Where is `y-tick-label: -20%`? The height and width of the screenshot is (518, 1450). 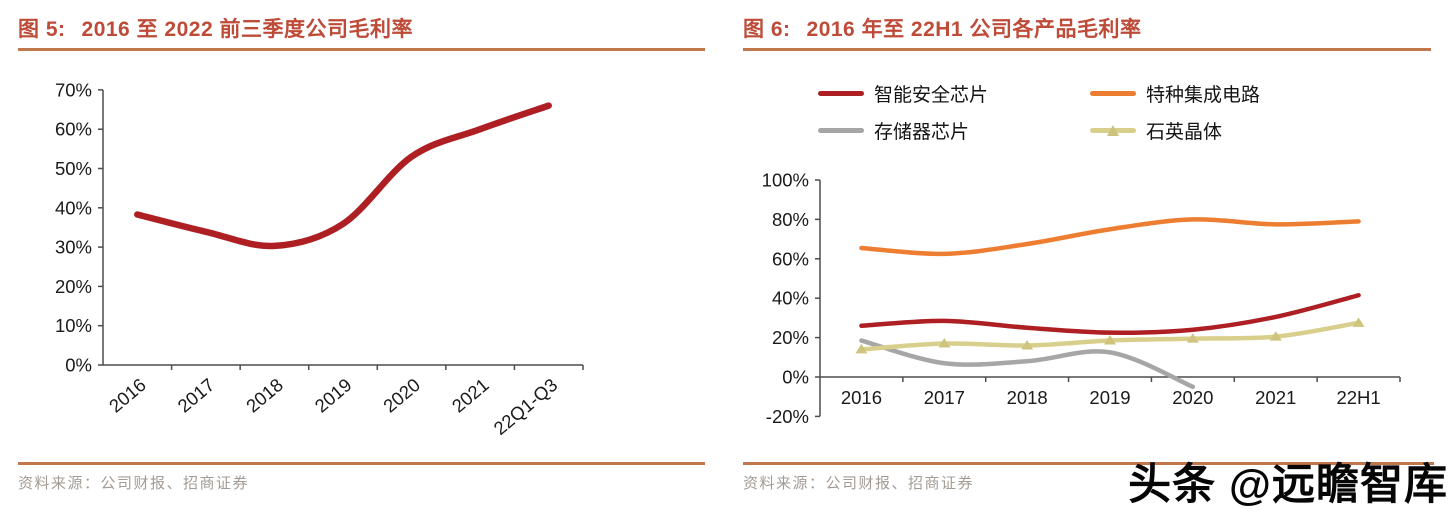
y-tick-label: -20% is located at coordinates (787, 416).